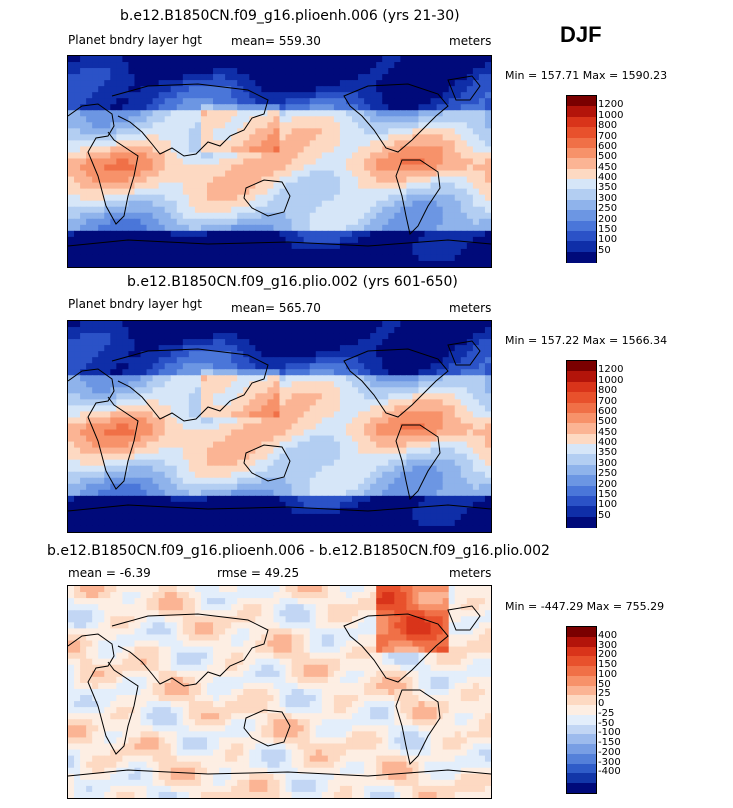 This screenshot has height=808, width=733. What do you see at coordinates (470, 41) in the screenshot?
I see `panel-1-units: meters` at bounding box center [470, 41].